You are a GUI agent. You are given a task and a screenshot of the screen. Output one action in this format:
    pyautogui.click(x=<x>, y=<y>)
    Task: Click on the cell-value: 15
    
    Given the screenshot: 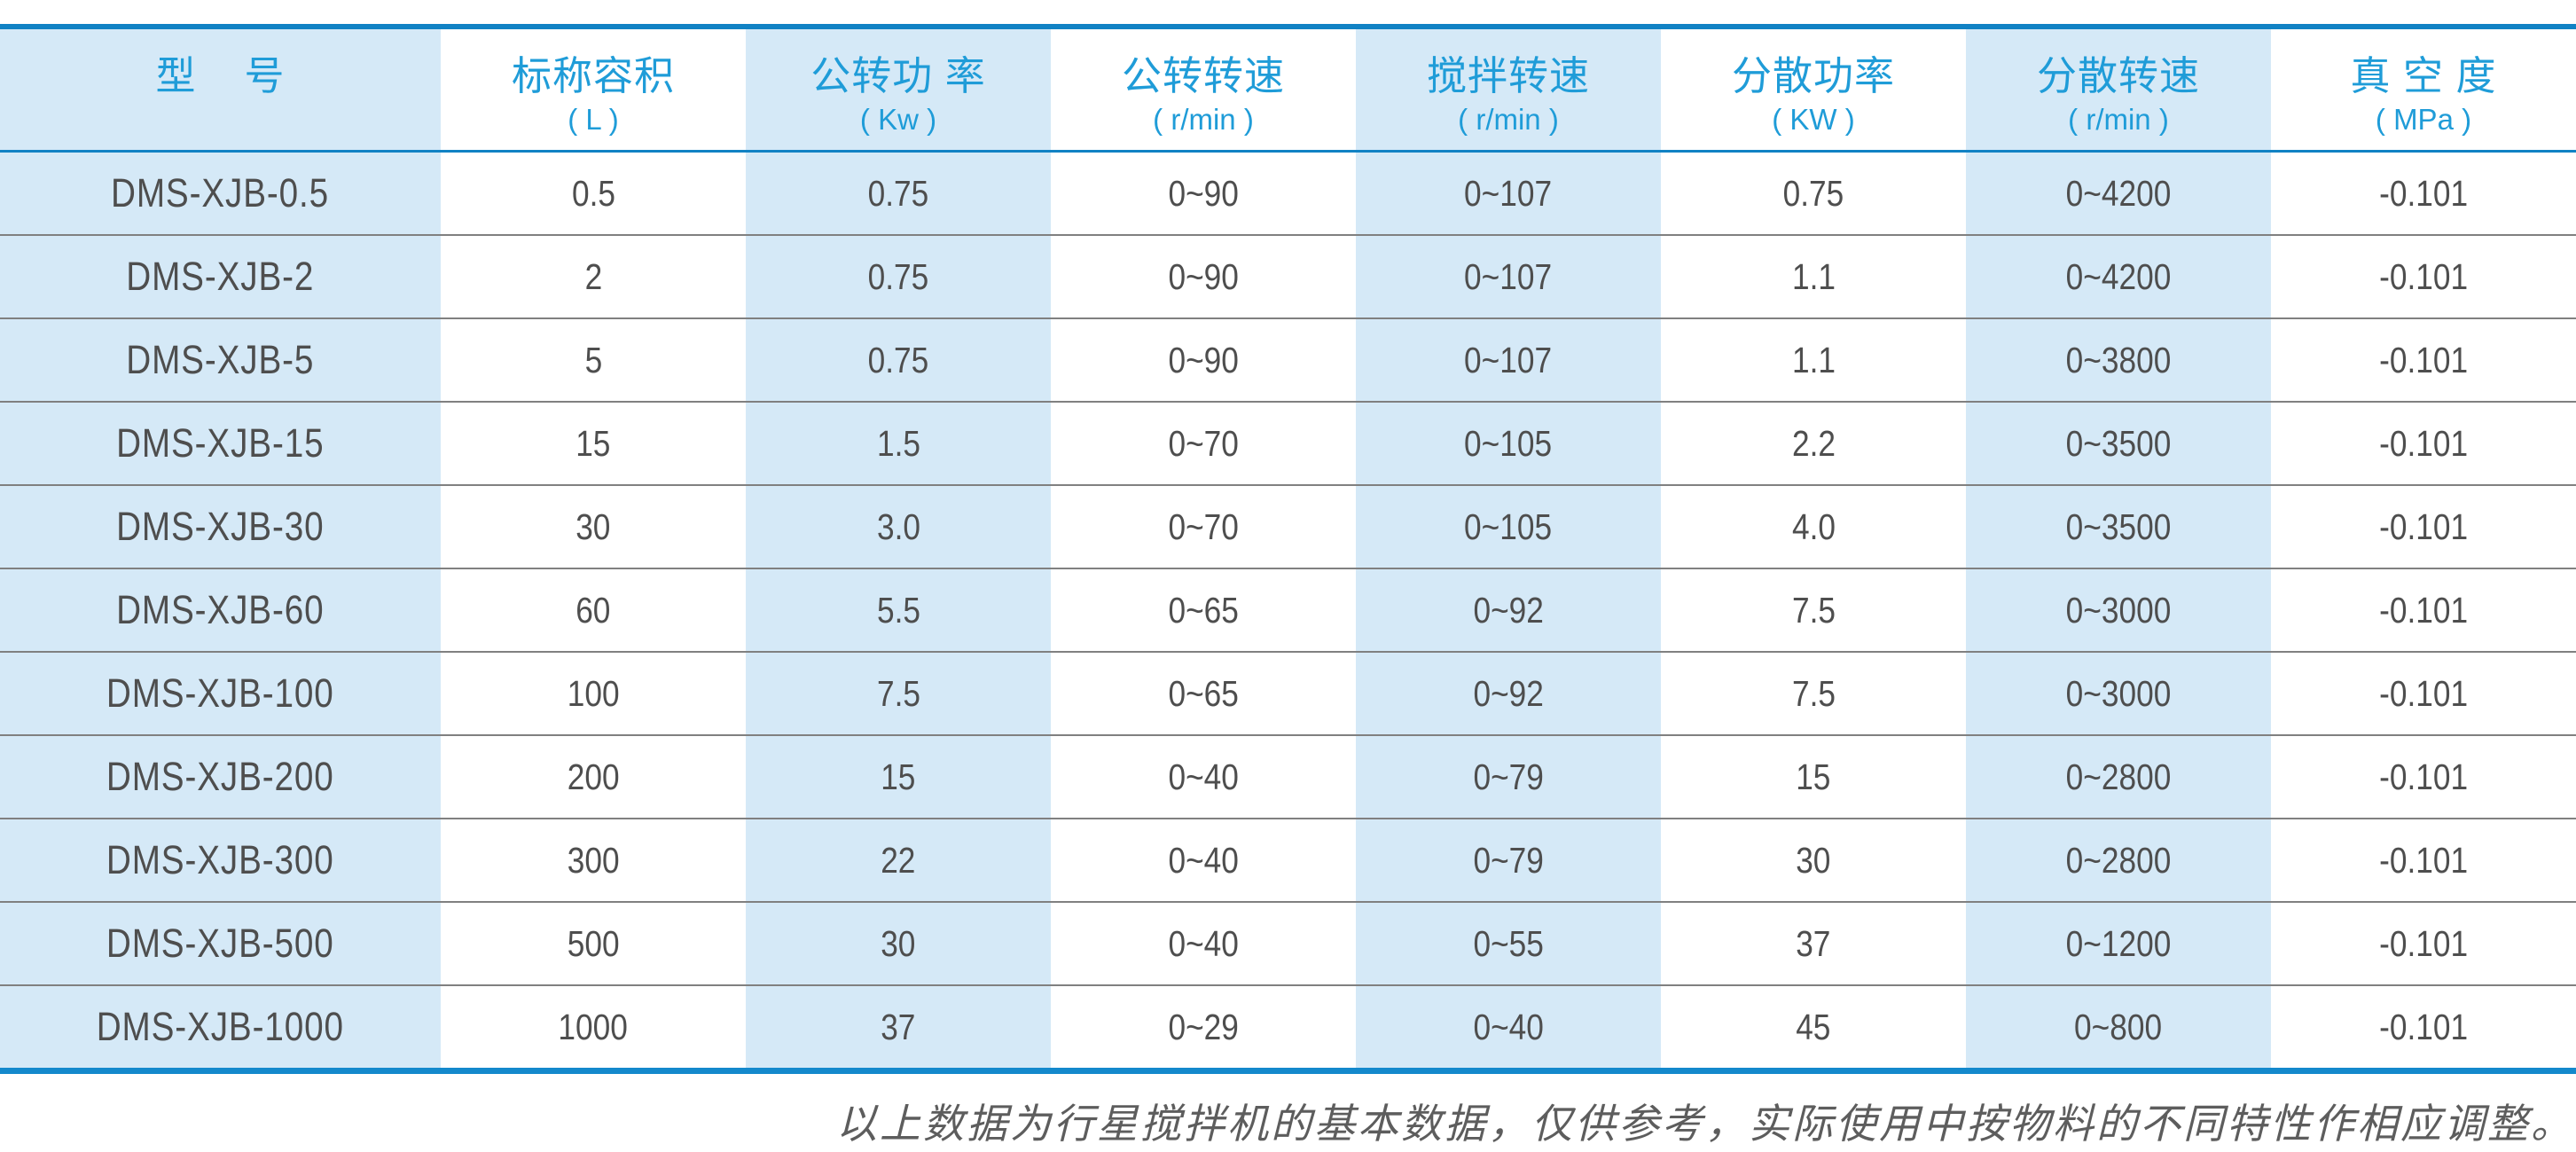 What is the action you would take?
    pyautogui.click(x=898, y=777)
    